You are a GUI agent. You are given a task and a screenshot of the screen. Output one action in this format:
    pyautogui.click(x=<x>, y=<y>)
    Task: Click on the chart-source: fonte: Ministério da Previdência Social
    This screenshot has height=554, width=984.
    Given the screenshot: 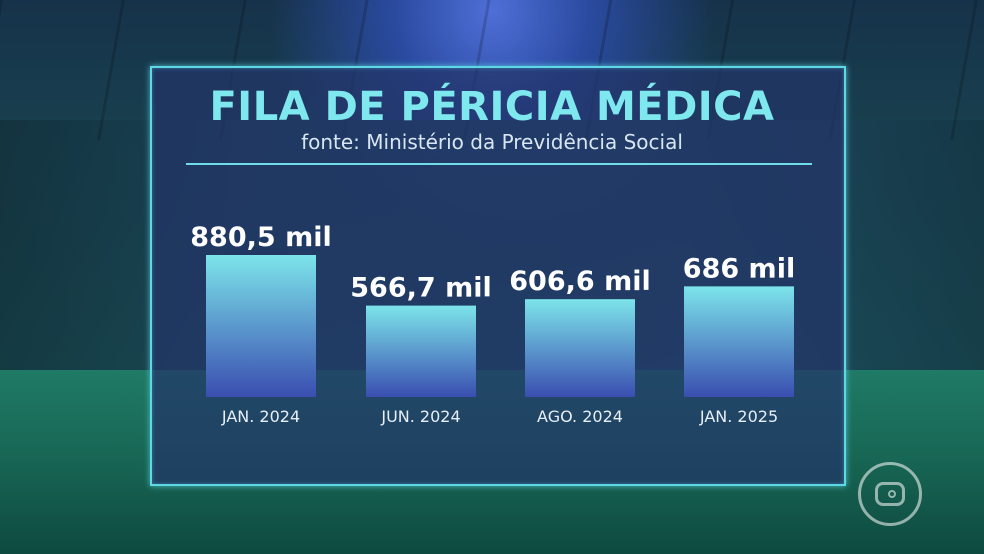 What is the action you would take?
    pyautogui.click(x=492, y=142)
    